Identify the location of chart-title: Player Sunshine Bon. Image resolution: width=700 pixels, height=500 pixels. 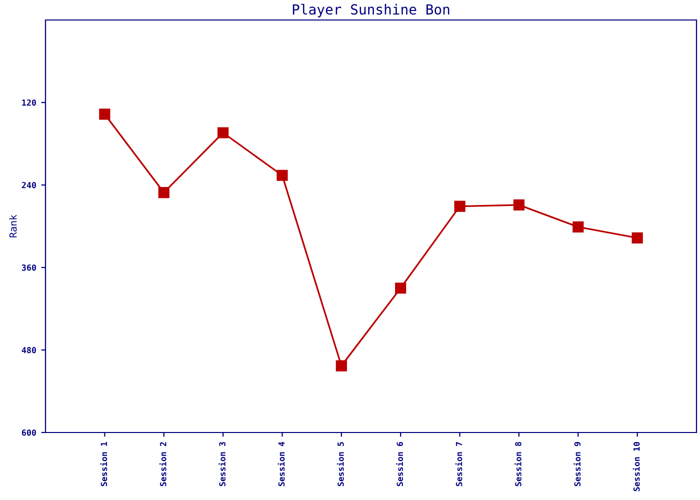
(371, 11).